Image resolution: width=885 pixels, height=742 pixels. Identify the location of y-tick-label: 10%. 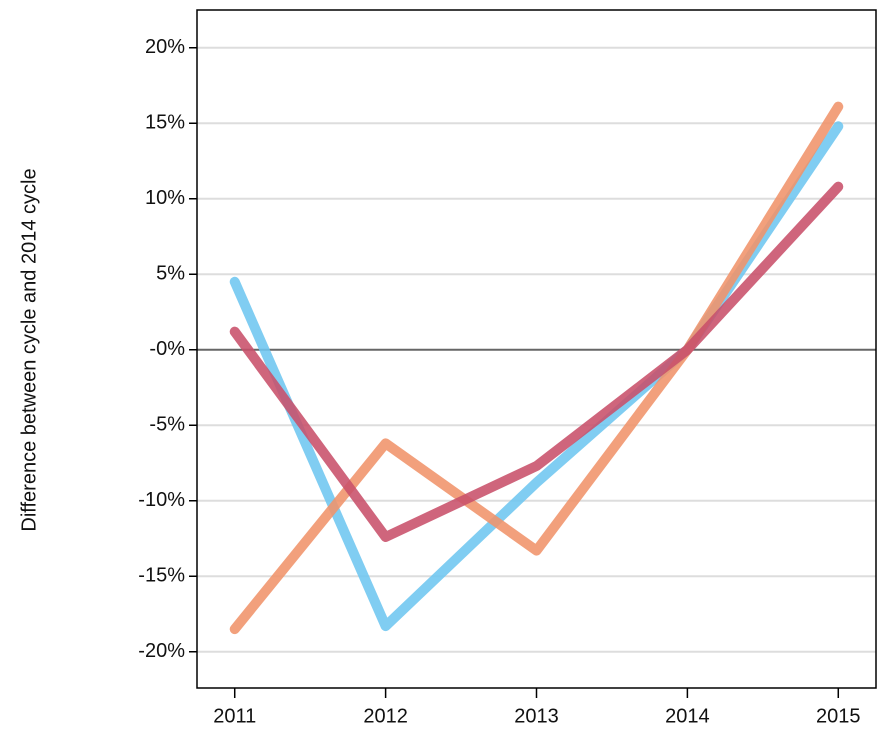
(165, 198).